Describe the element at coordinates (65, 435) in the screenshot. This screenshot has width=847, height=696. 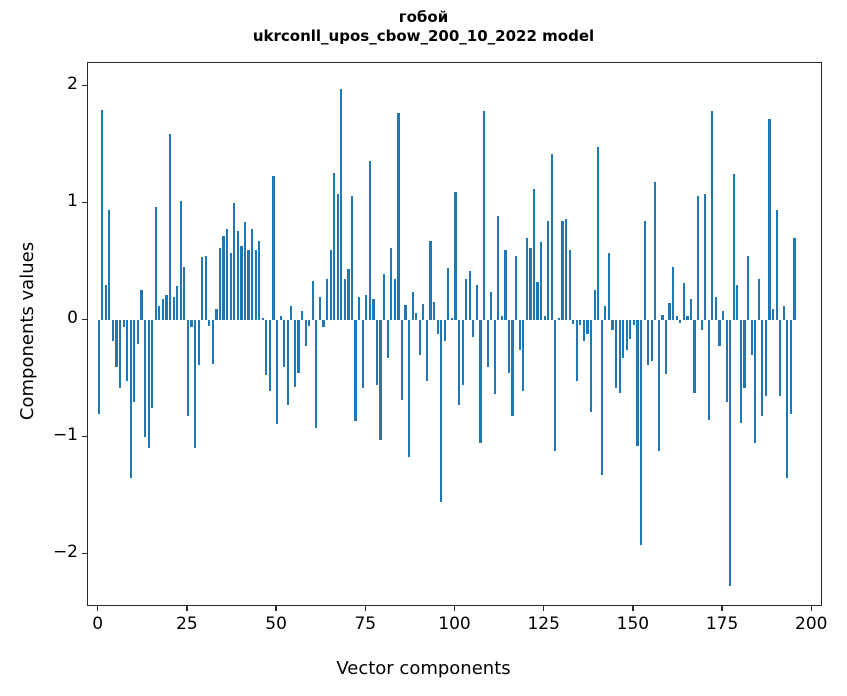
I see `y-tick-label: −1` at that location.